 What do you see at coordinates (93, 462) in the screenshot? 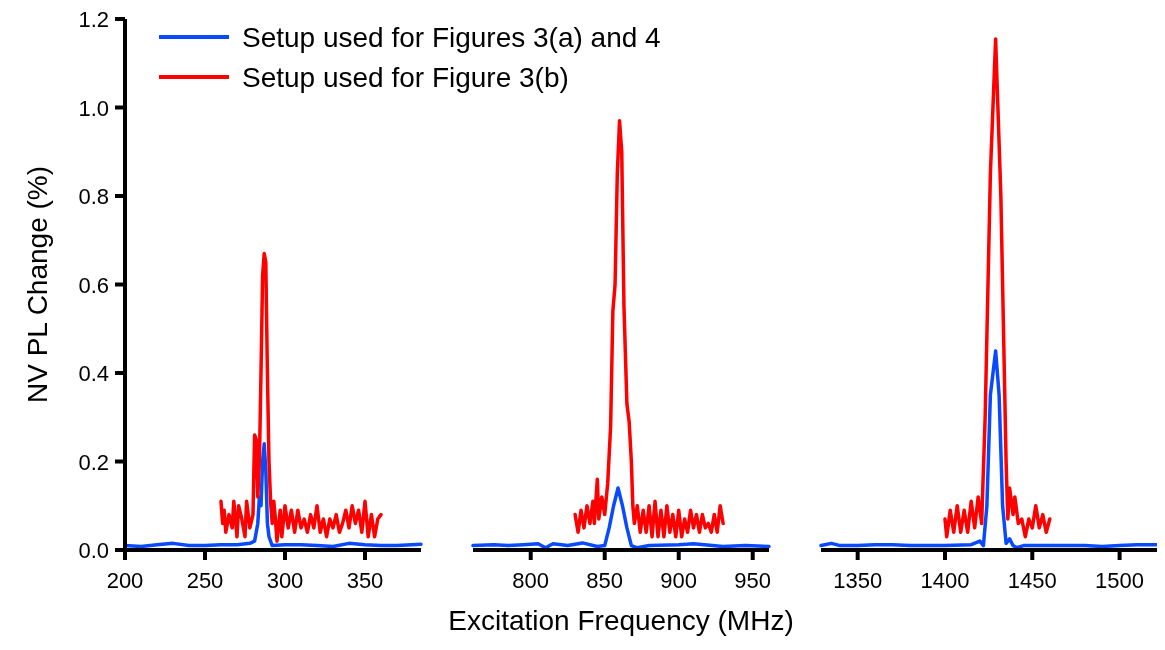
I see `y-tick-label: 0.2` at bounding box center [93, 462].